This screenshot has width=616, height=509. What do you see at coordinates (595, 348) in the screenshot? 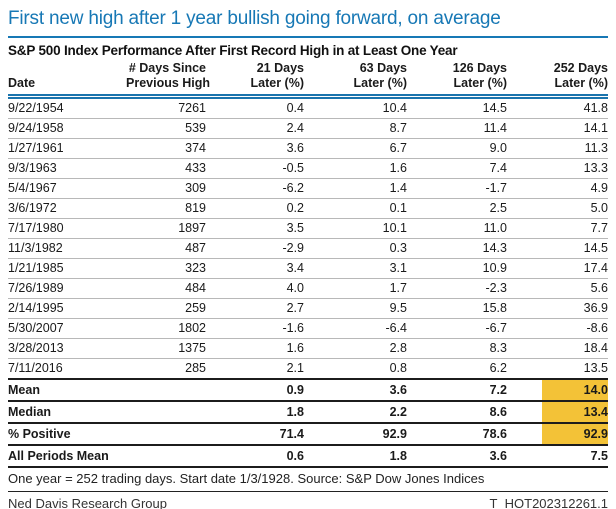
I see `value-cell: 18.4` at bounding box center [595, 348].